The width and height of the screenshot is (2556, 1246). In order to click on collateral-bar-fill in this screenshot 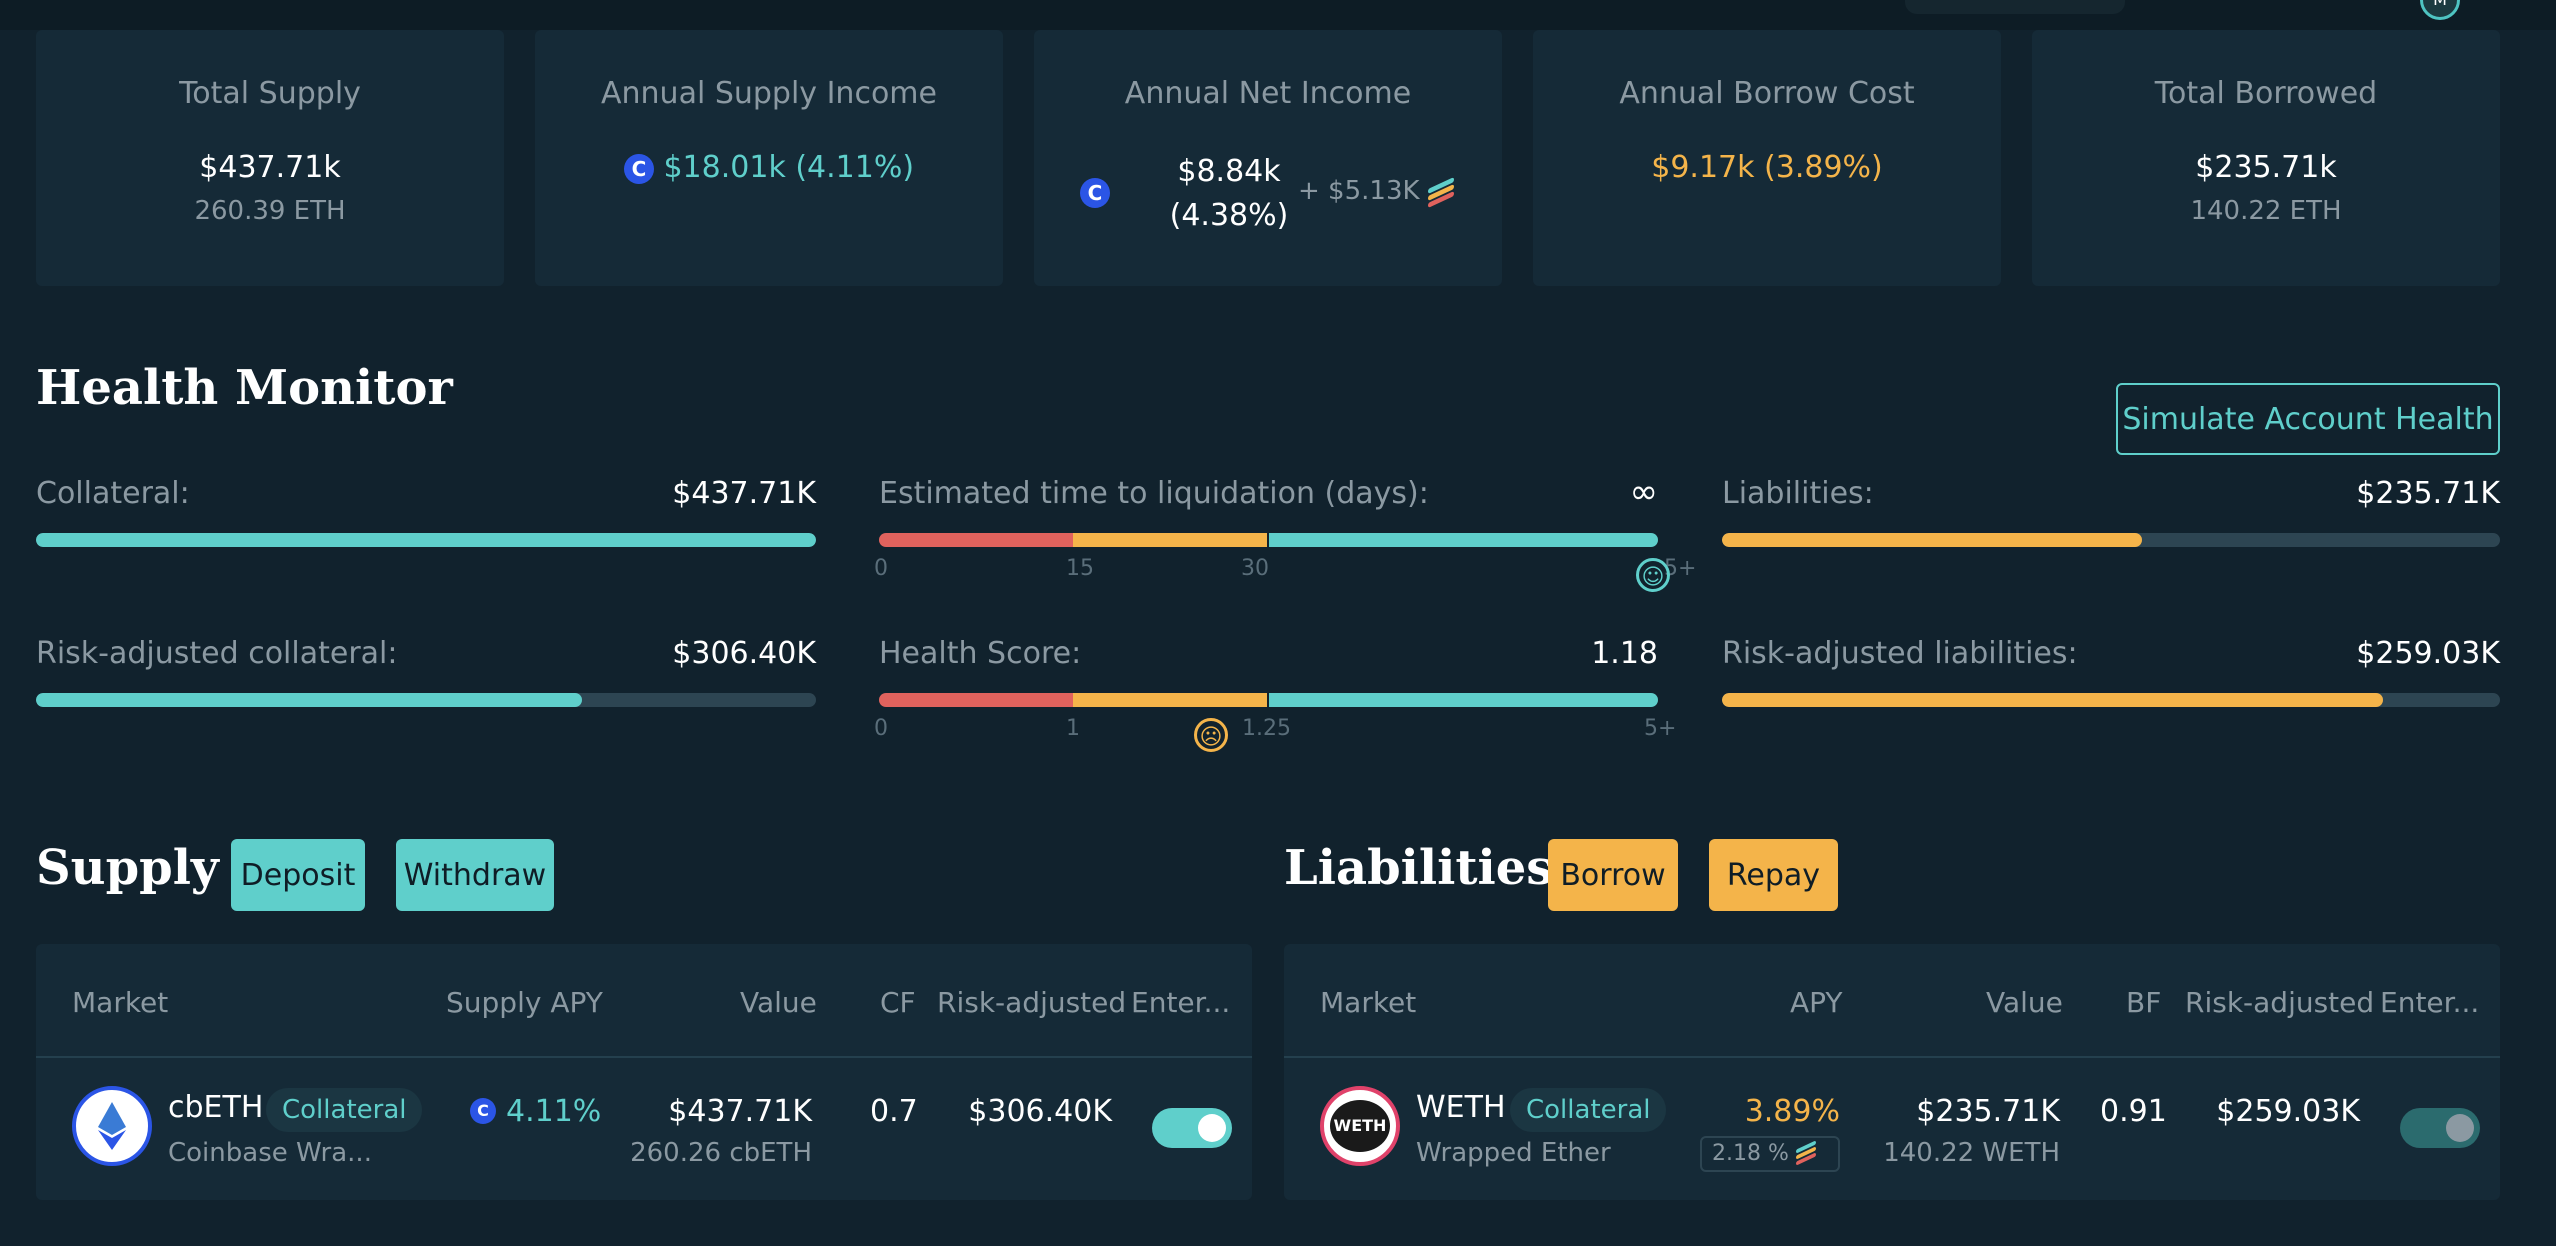, I will do `click(426, 540)`.